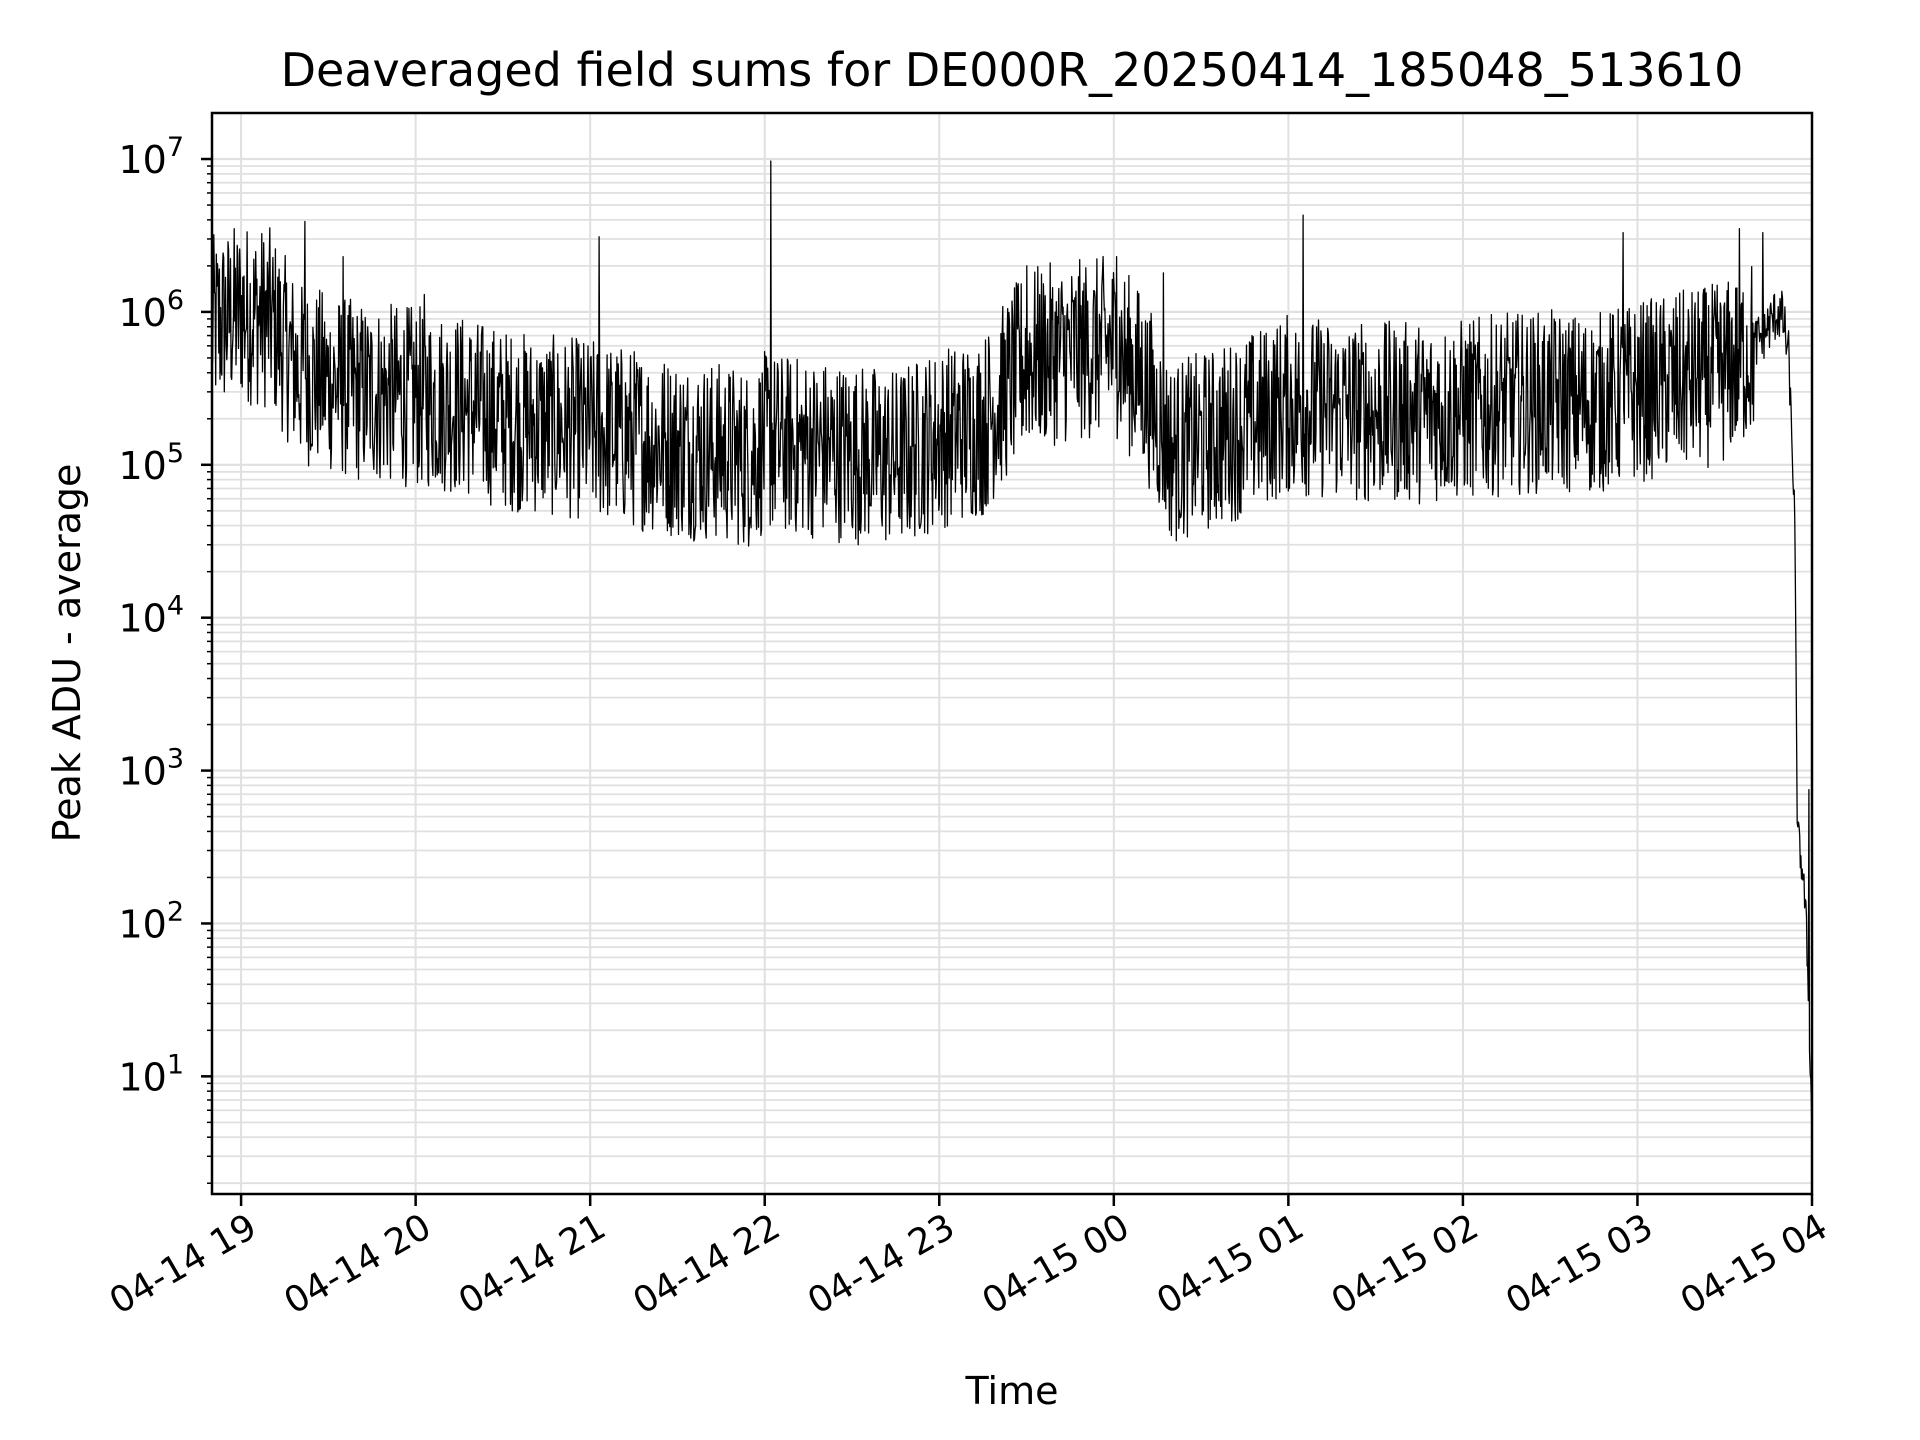 The height and width of the screenshot is (1440, 1920). Describe the element at coordinates (151, 921) in the screenshot. I see `y-tick-label: 102` at that location.